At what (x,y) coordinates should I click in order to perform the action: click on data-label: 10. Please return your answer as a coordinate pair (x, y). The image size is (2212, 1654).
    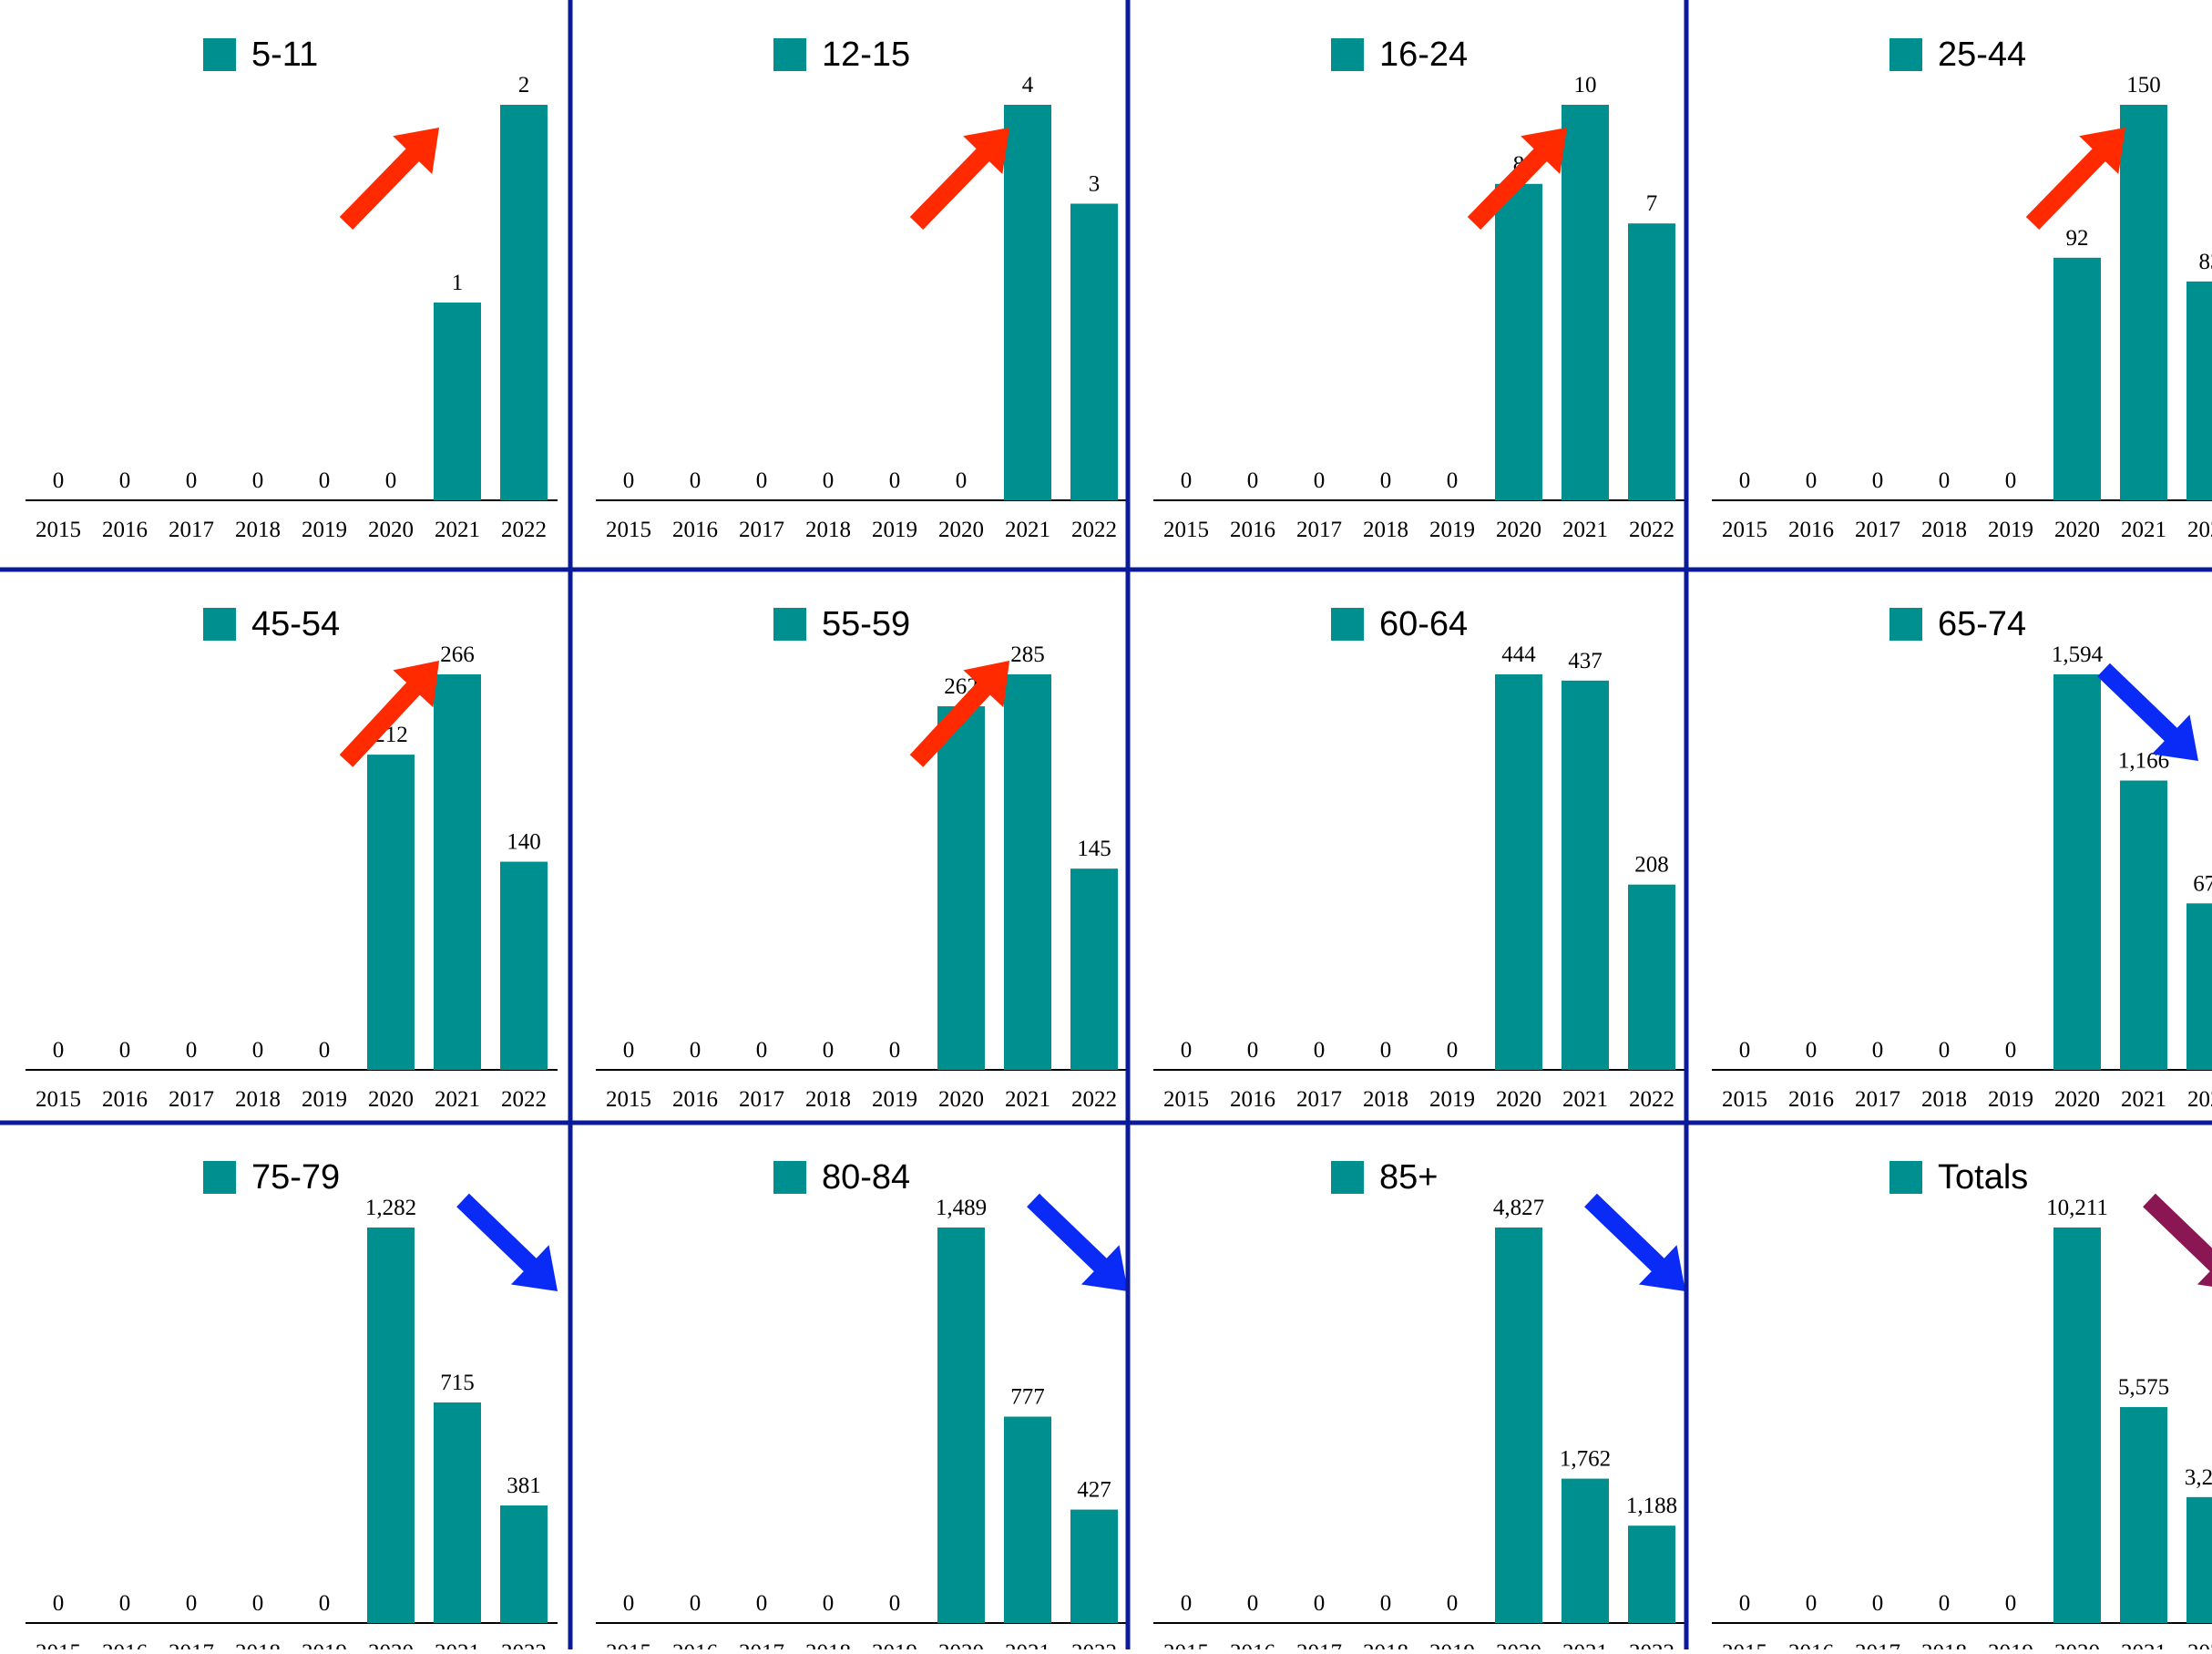
    Looking at the image, I should click on (1585, 85).